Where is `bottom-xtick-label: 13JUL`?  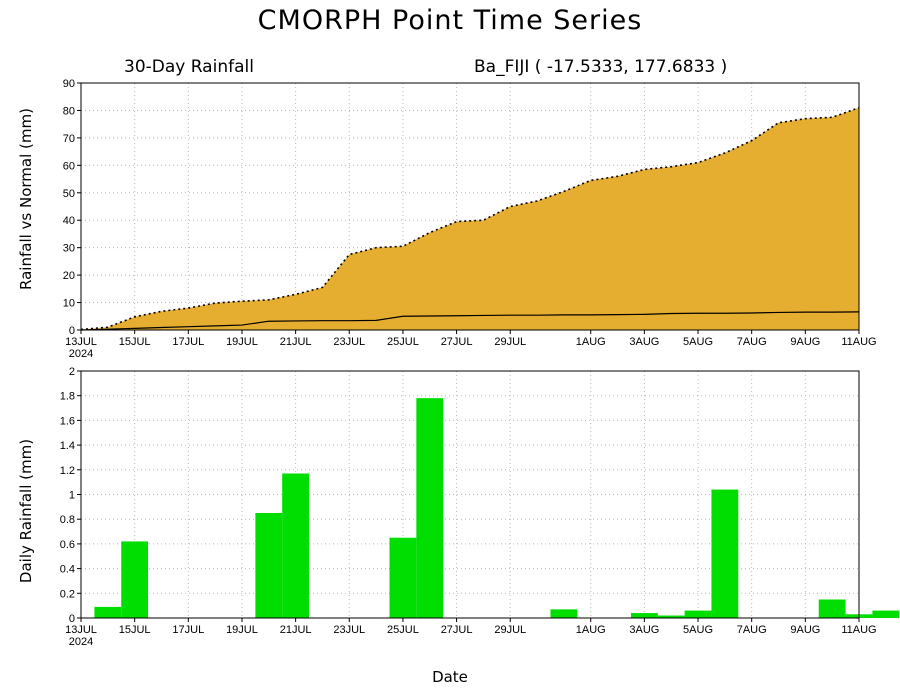
bottom-xtick-label: 13JUL is located at coordinates (81, 630).